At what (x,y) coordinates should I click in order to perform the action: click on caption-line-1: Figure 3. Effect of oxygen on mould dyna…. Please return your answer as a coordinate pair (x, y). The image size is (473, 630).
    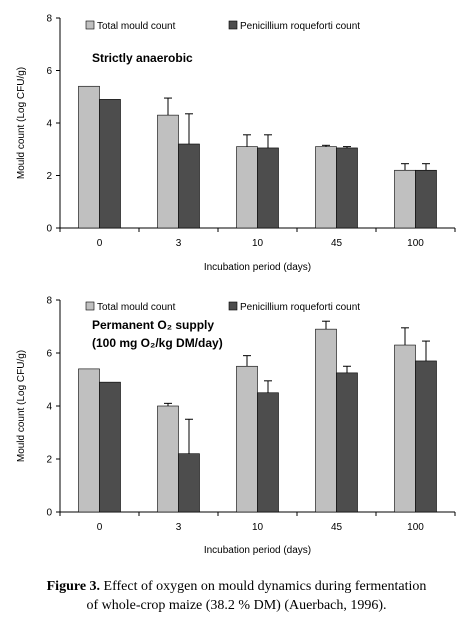
    Looking at the image, I should click on (236, 586).